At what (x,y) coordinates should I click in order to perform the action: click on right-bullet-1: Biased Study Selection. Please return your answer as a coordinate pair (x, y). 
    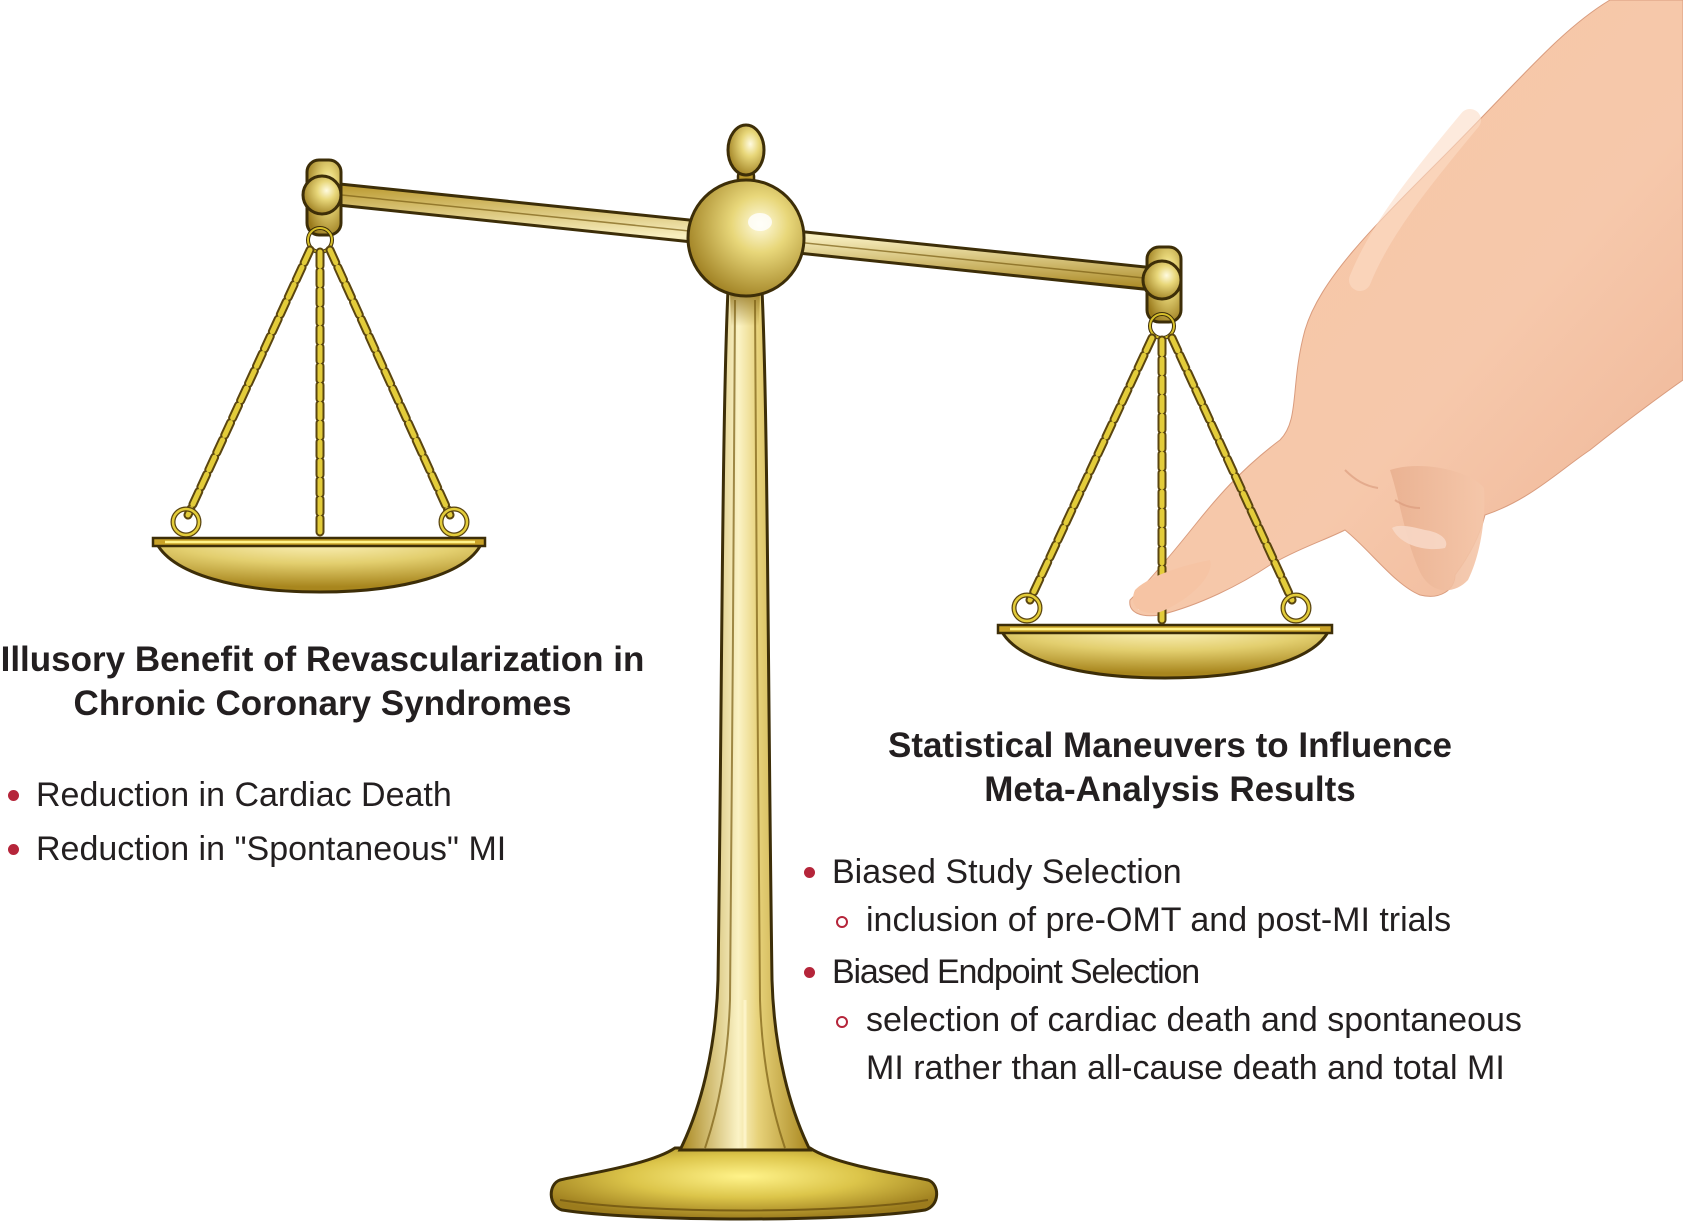
    Looking at the image, I should click on (1163, 872).